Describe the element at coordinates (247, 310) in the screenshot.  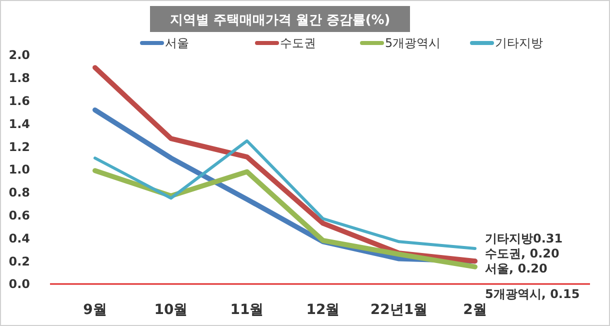
I see `x-tick-label: 11월` at that location.